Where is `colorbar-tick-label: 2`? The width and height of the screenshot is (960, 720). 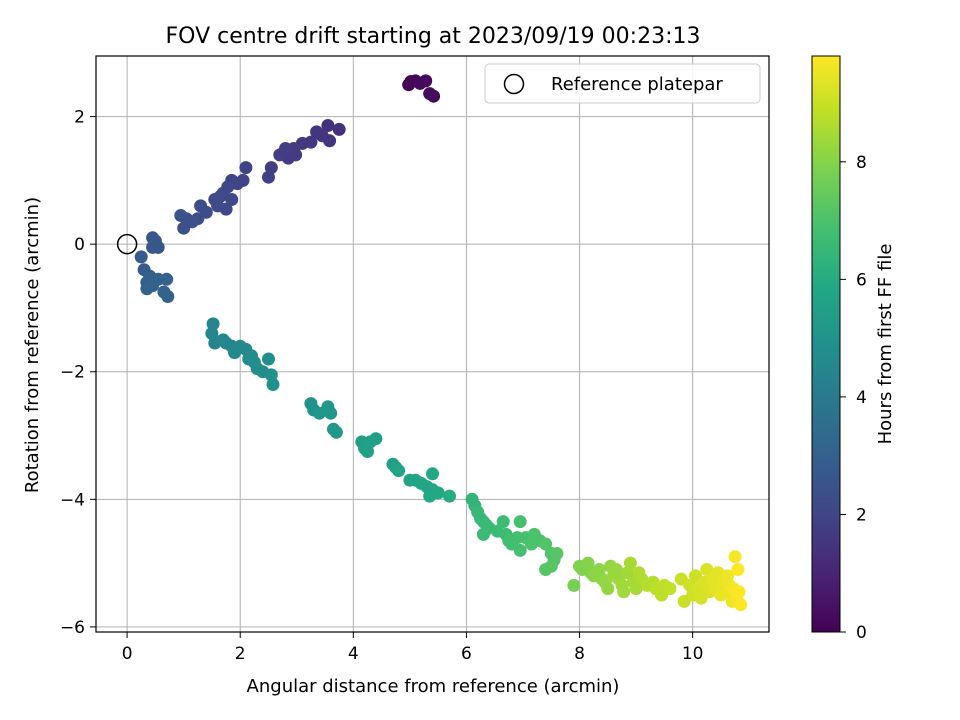 colorbar-tick-label: 2 is located at coordinates (861, 515).